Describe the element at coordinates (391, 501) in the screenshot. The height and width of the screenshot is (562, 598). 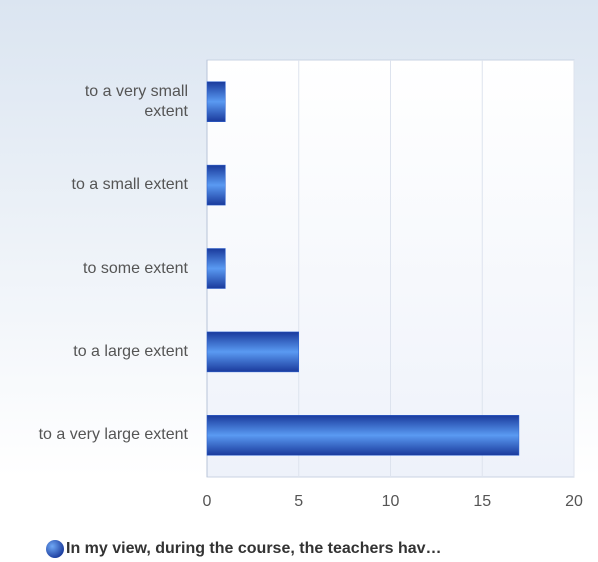
I see `x-tick-label: 10` at that location.